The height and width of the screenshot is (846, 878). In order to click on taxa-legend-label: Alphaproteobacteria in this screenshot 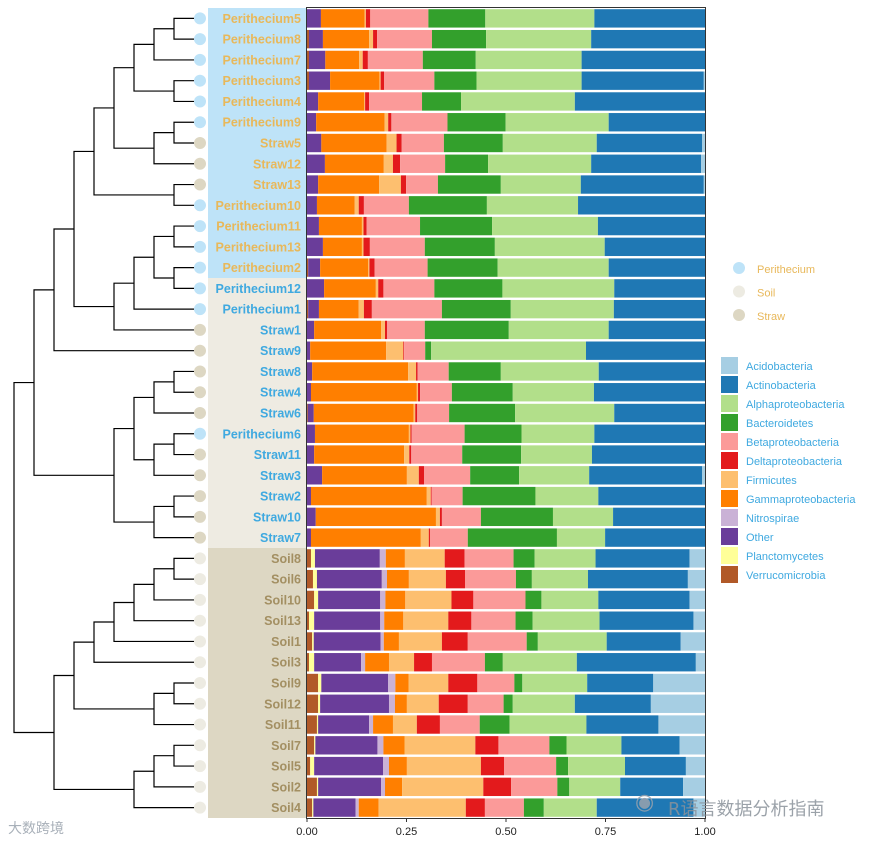, I will do `click(795, 405)`.